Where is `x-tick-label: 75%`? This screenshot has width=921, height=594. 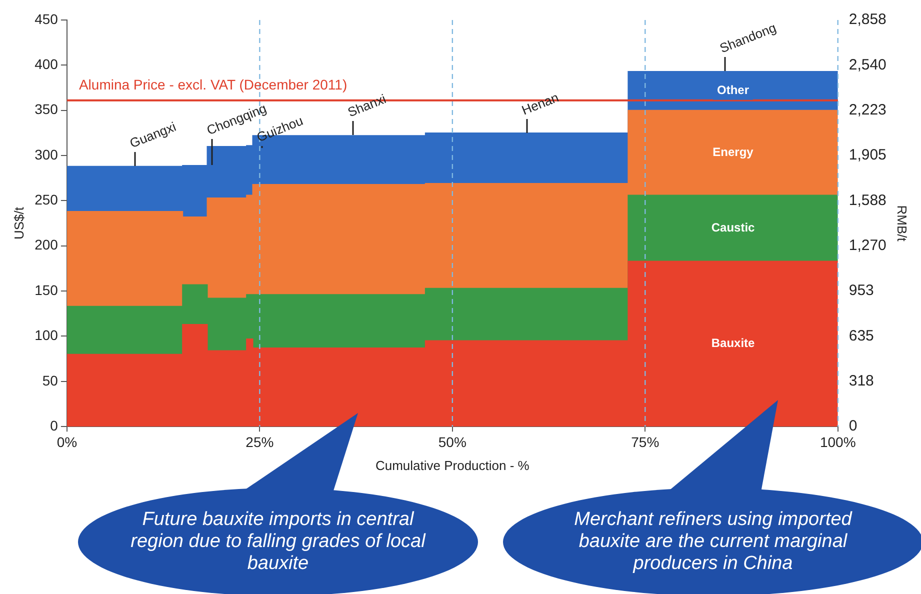 x-tick-label: 75% is located at coordinates (645, 442).